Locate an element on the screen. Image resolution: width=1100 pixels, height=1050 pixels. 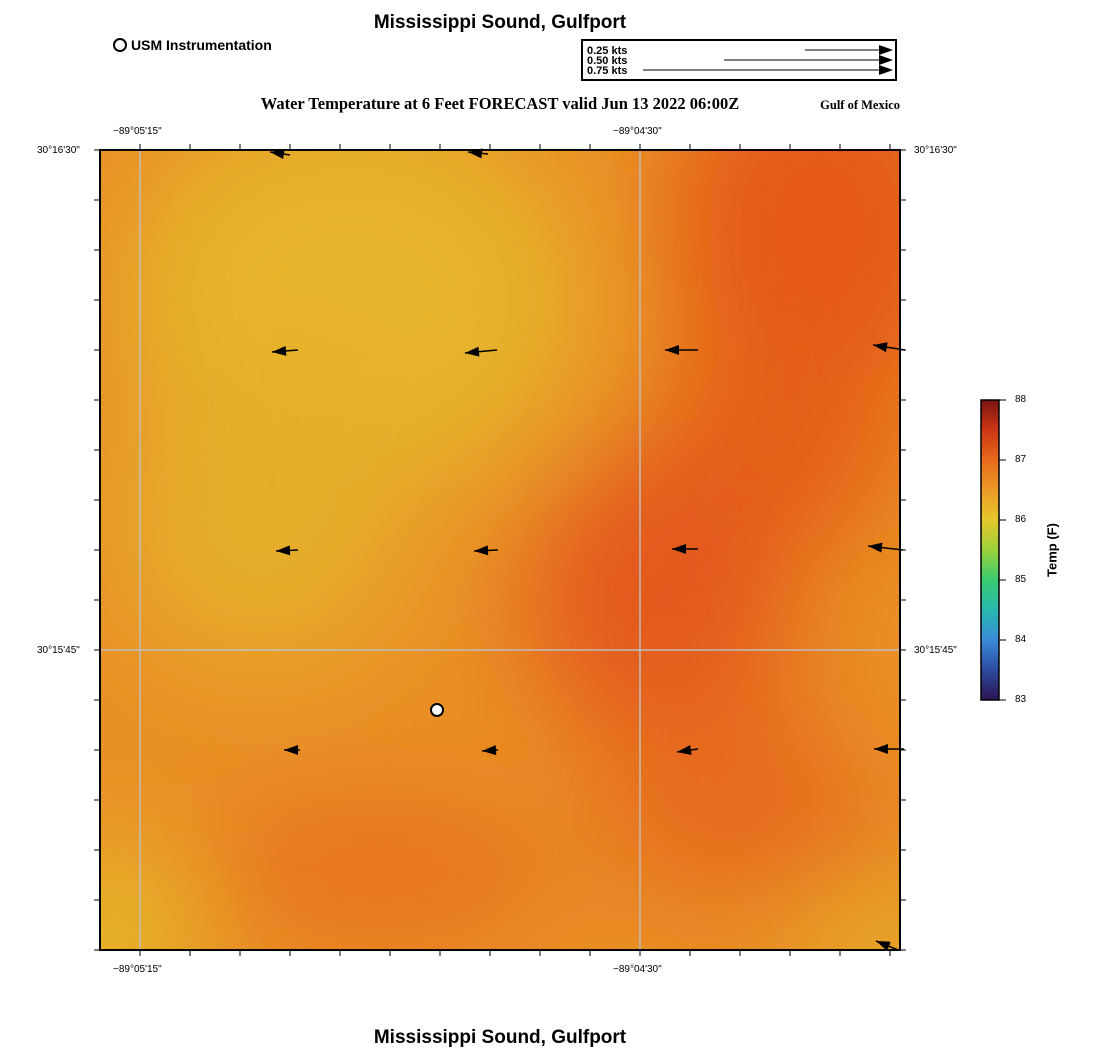
lat-label-right-2: 30°15'45" is located at coordinates (935, 650).